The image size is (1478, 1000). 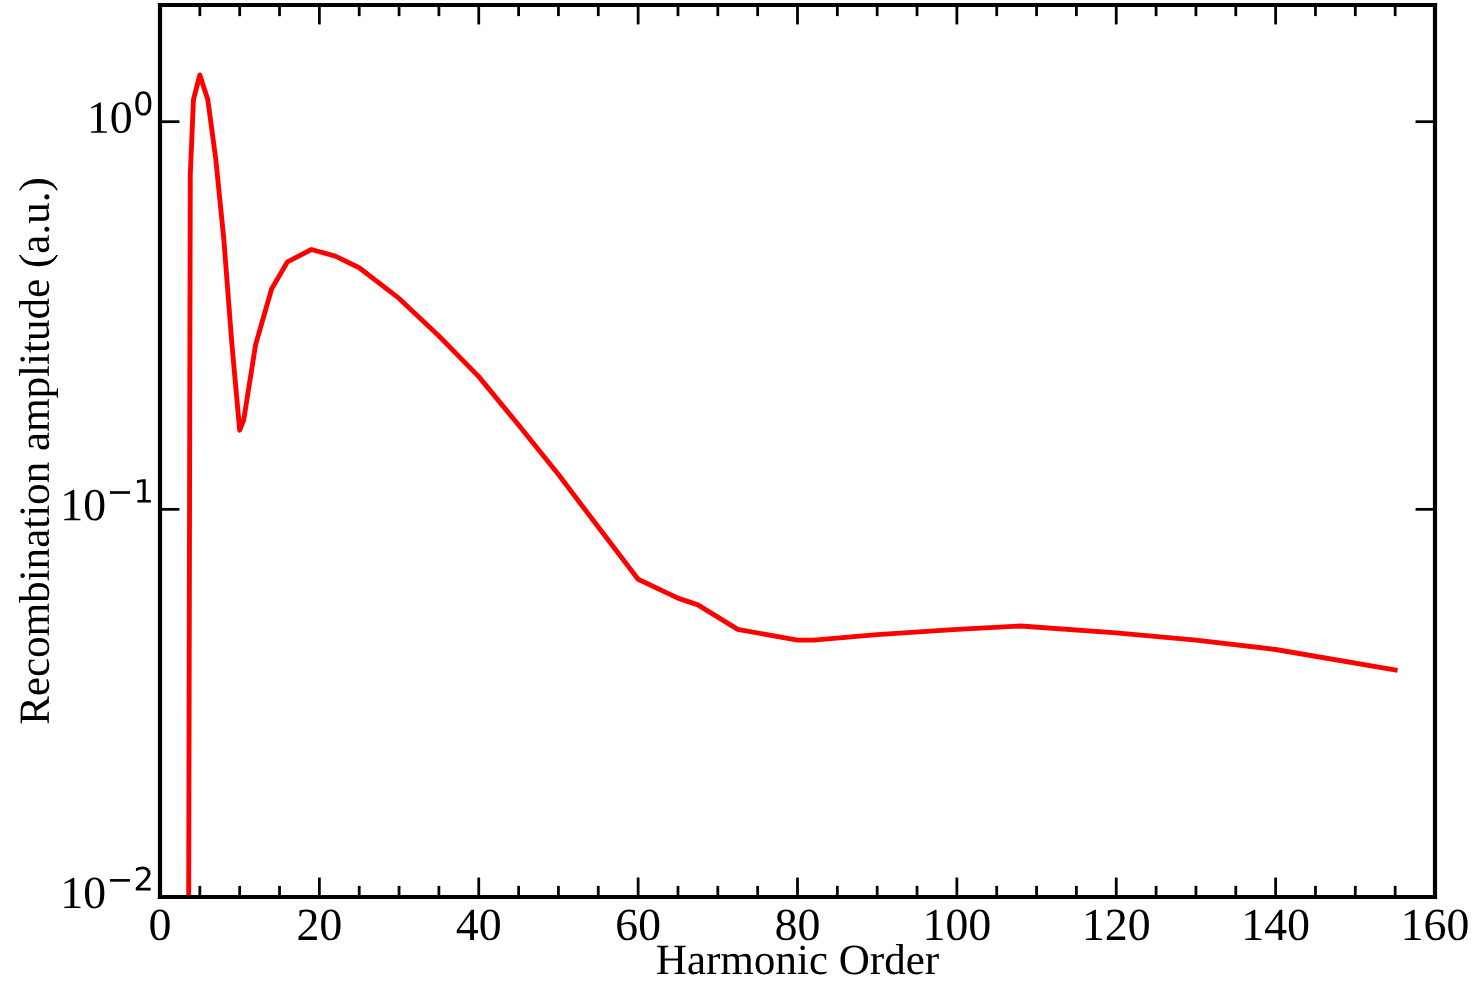 I want to click on x-tick-label: 120, so click(x=1117, y=925).